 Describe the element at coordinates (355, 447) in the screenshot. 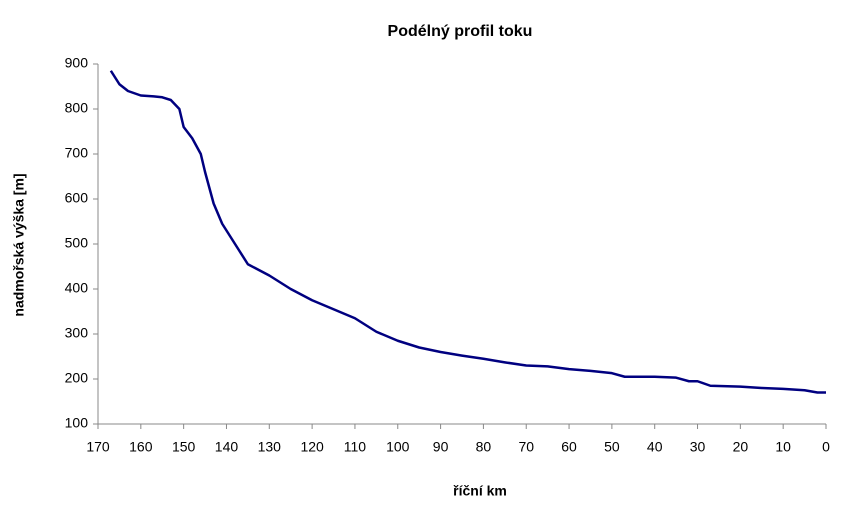

I see `x-tick-label: 110` at that location.